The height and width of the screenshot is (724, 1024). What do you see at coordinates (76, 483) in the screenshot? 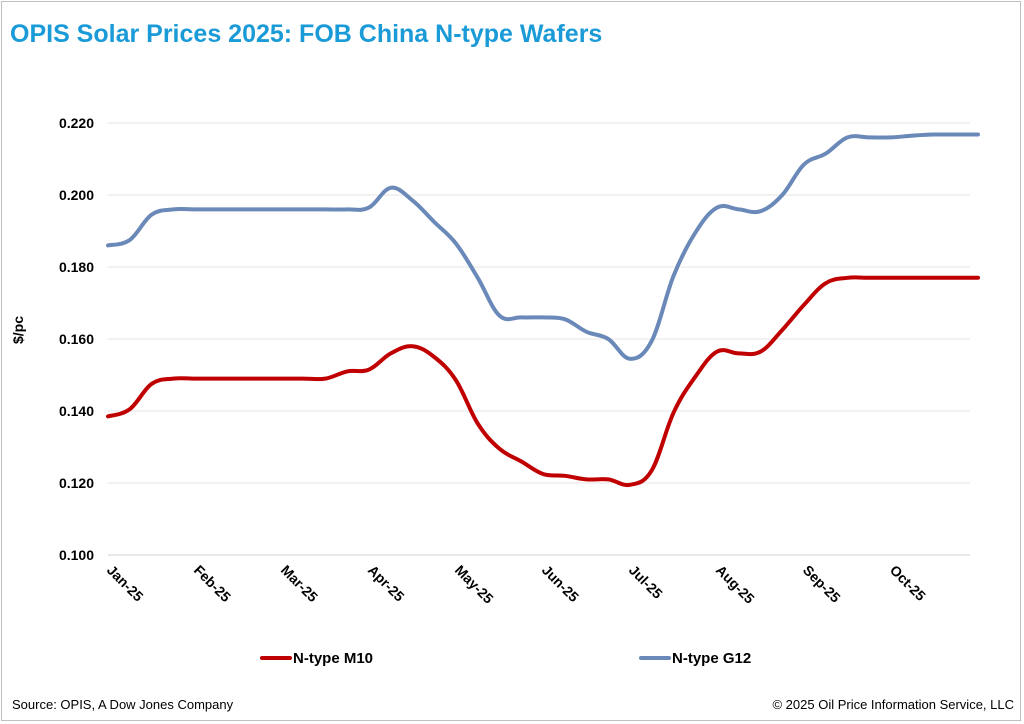
I see `y-tick-label: 0.120` at bounding box center [76, 483].